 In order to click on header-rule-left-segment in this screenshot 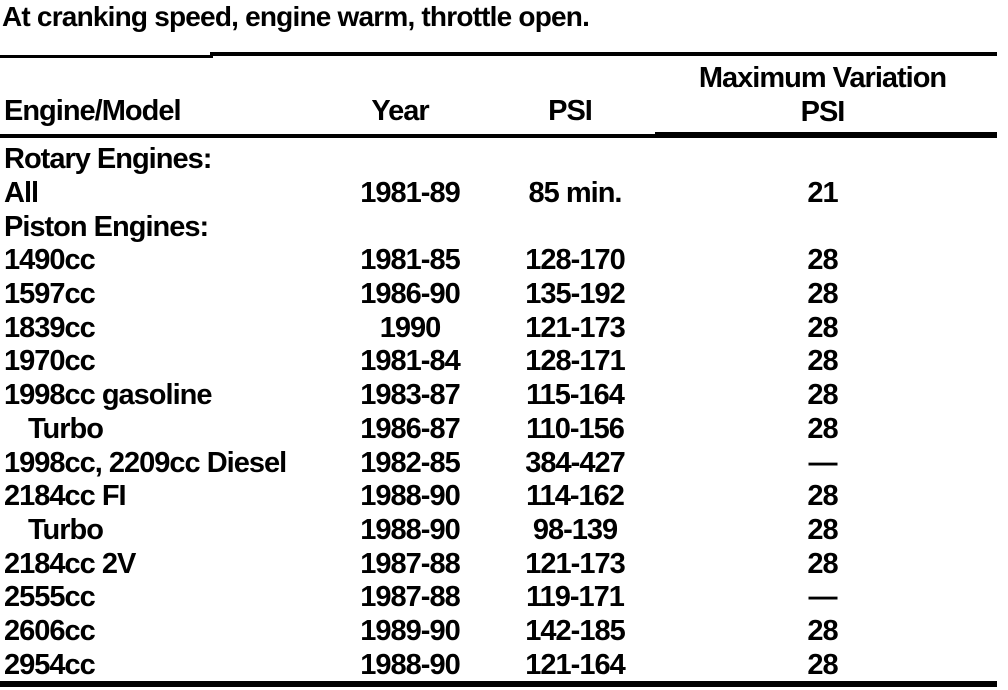, I will do `click(330, 136)`.